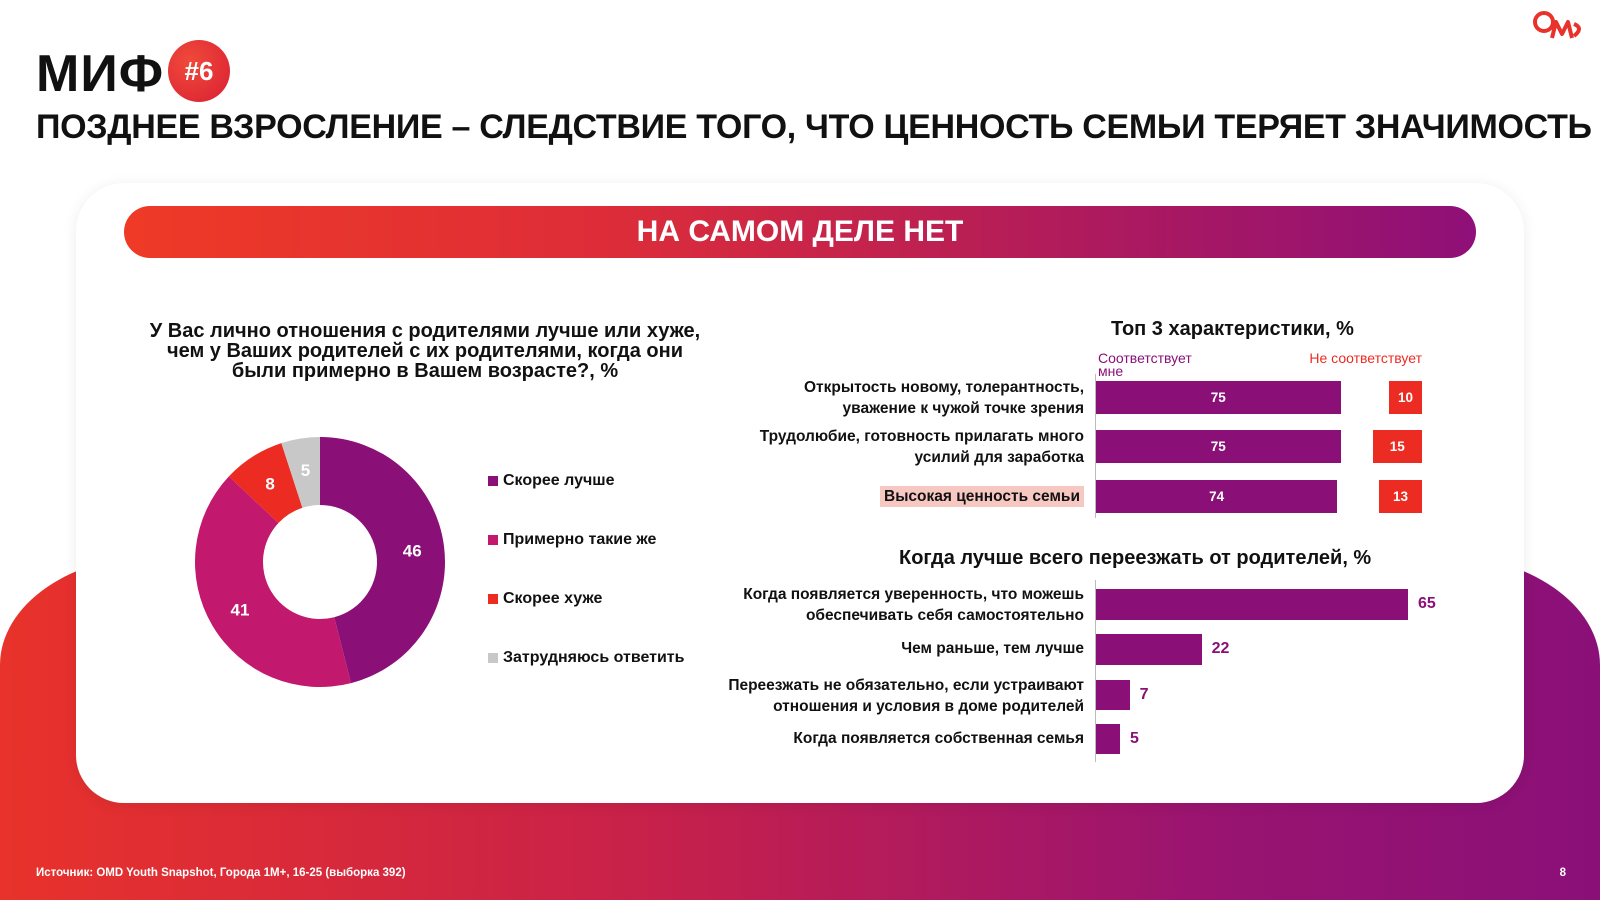 This screenshot has height=900, width=1600. I want to click on legend-label: Примерно такие же, so click(580, 539).